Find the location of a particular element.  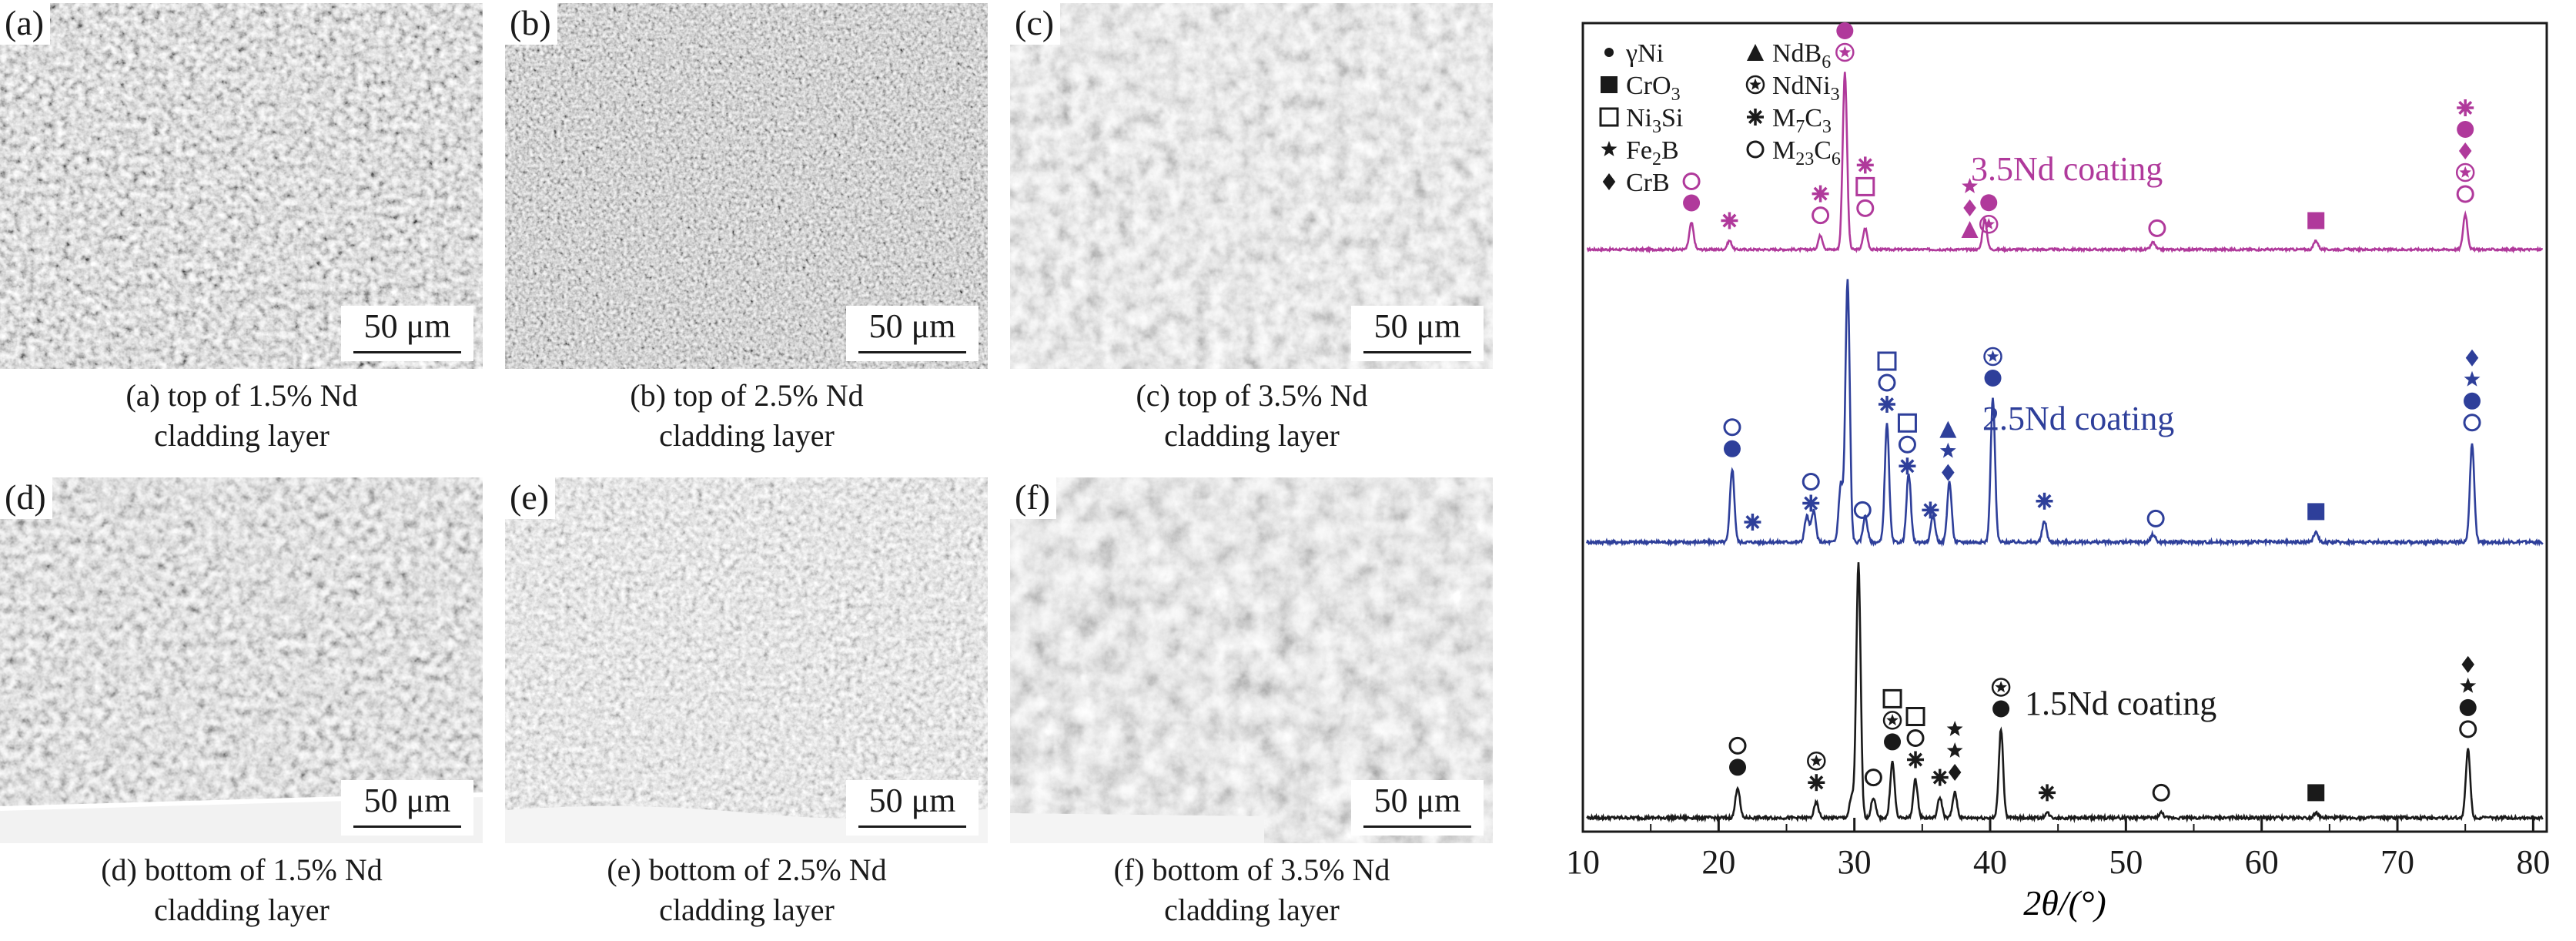

caption-line: (c) top of 3.5% Nd is located at coordinates (1252, 396).